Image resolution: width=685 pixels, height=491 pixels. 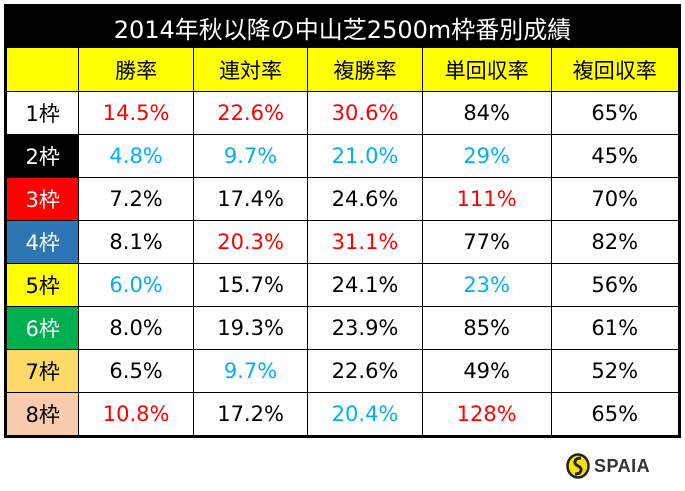 I want to click on row-label: 3枠, so click(x=42, y=199).